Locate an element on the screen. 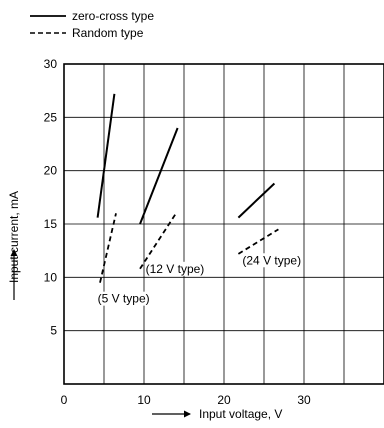  annotation-label: (5 V type) is located at coordinates (124, 299).